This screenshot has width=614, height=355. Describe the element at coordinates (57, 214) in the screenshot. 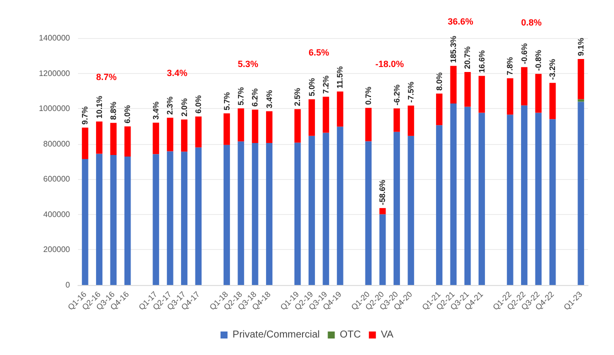

I see `y-tick-label: 400000` at that location.